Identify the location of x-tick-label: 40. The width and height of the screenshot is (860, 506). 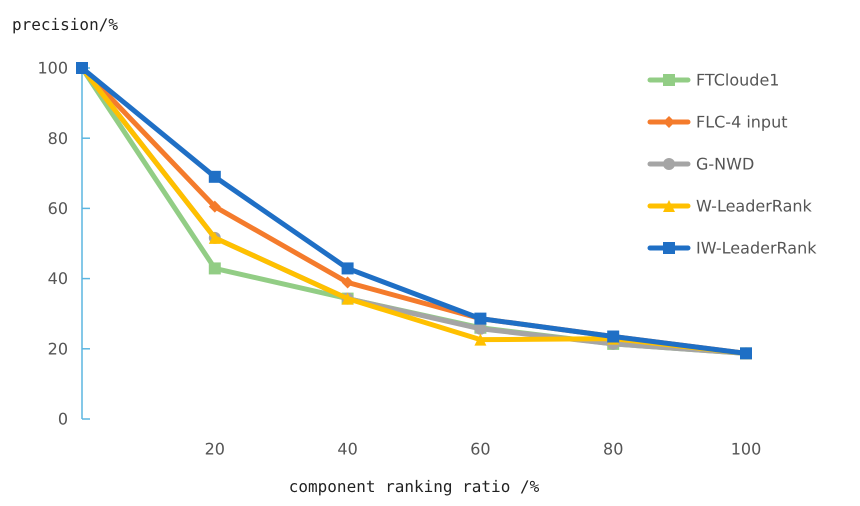
(347, 449).